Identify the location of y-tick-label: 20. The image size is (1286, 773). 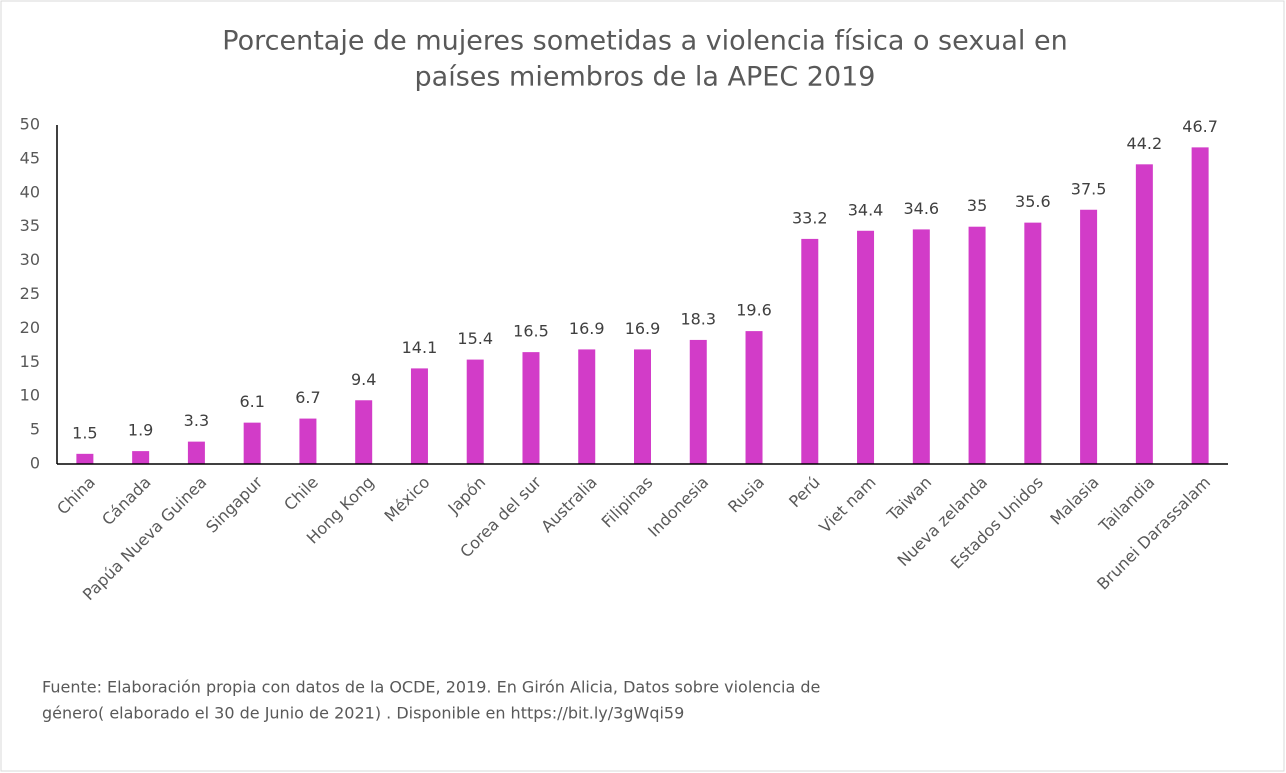
(30, 327).